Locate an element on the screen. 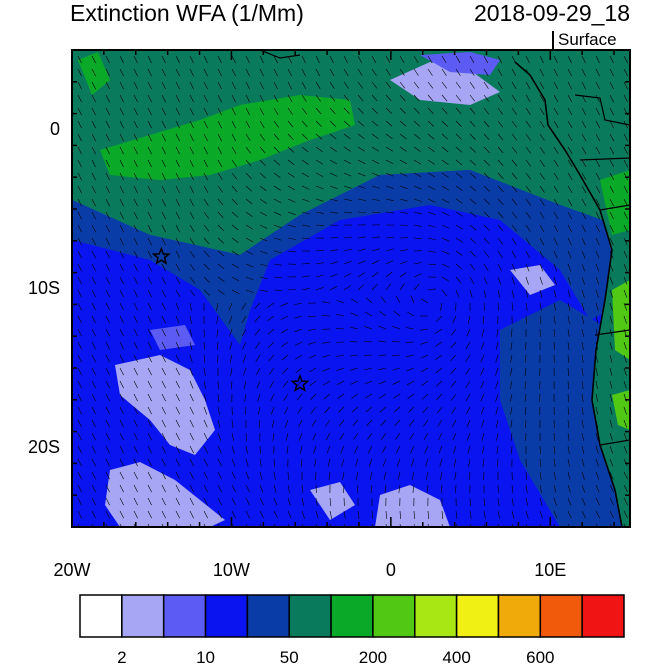  lon-tick-label: 20W is located at coordinates (71, 570).